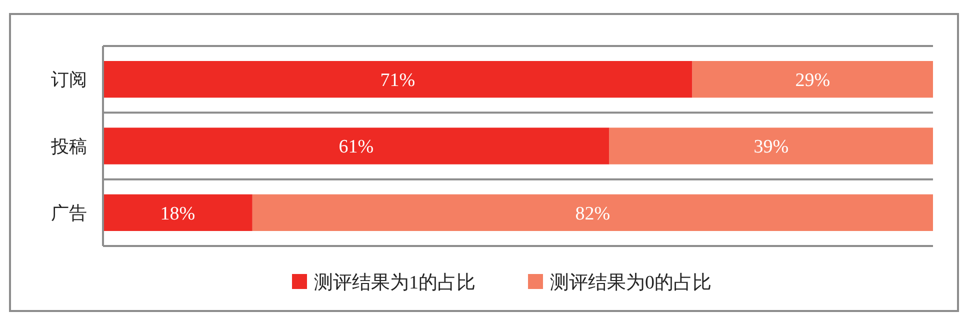  Describe the element at coordinates (631, 283) in the screenshot. I see `legend-label: 测评结果为0的占比` at that location.